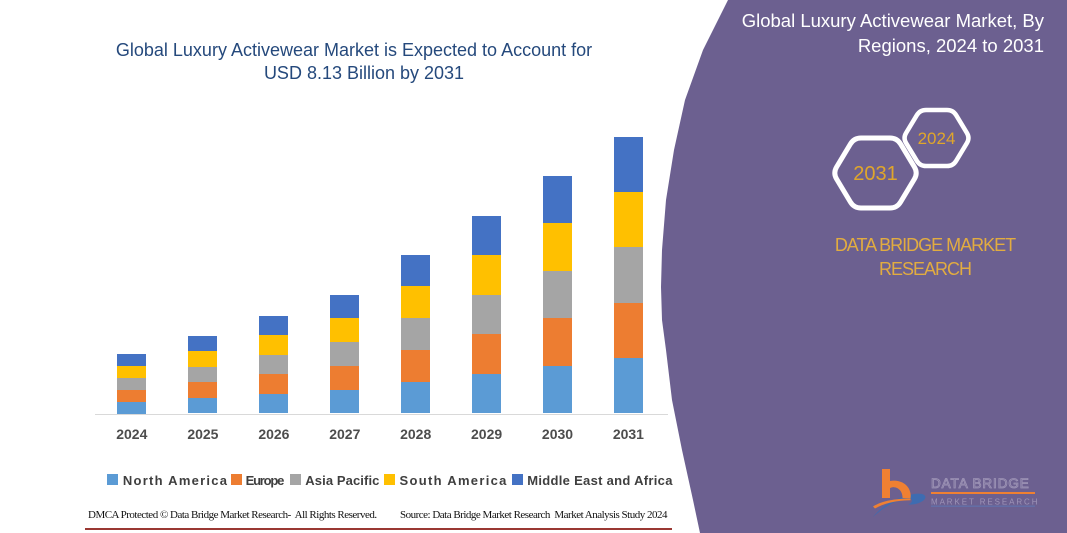  Describe the element at coordinates (875, 174) in the screenshot. I see `svg-text: 2031` at that location.